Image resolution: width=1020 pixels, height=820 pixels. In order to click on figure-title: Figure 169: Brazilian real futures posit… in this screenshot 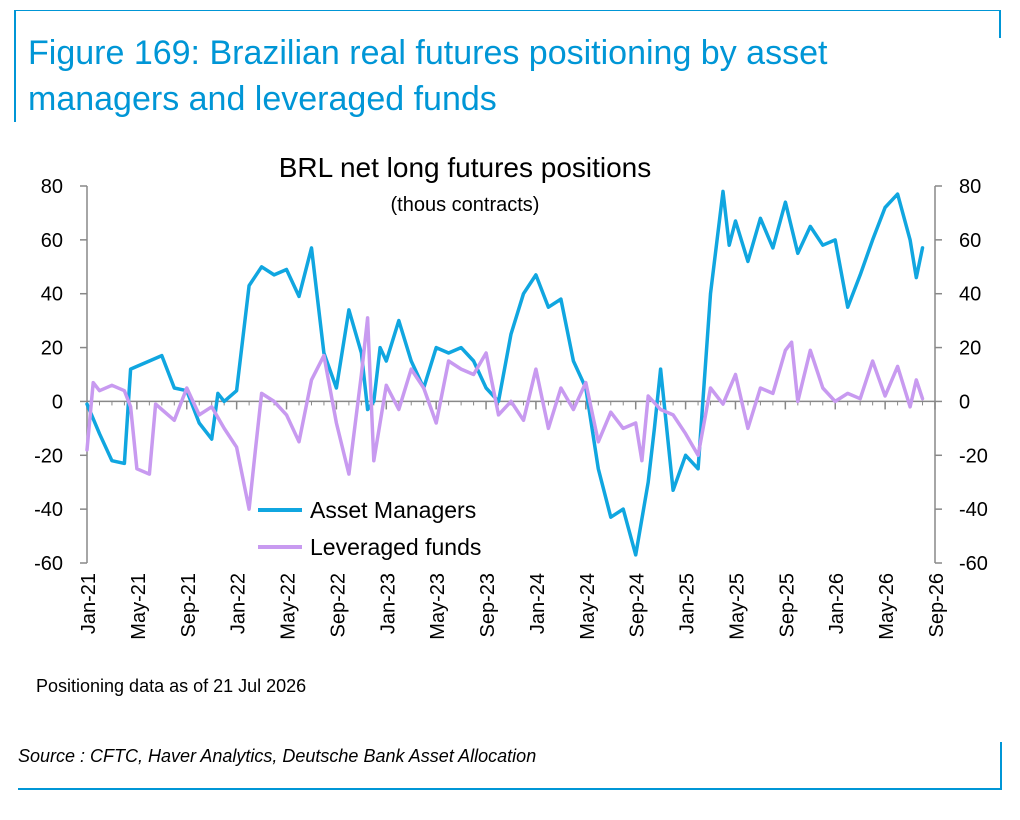, I will do `click(428, 76)`.